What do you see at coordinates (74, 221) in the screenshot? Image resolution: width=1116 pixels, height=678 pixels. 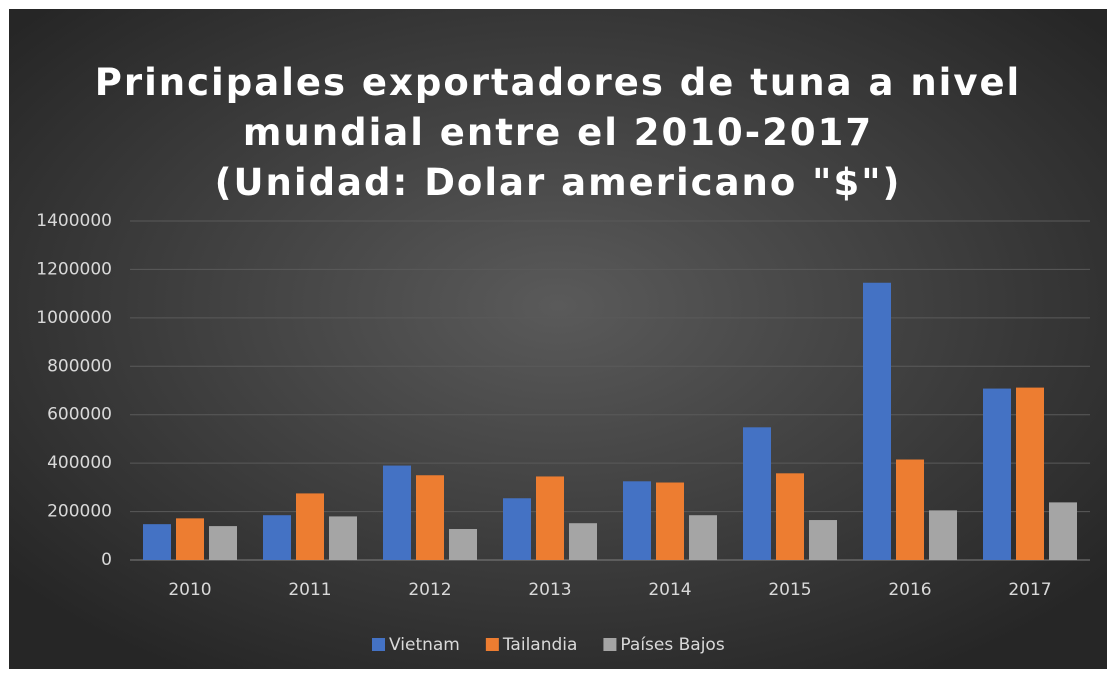 I see `y-tick-label: 1400000` at bounding box center [74, 221].